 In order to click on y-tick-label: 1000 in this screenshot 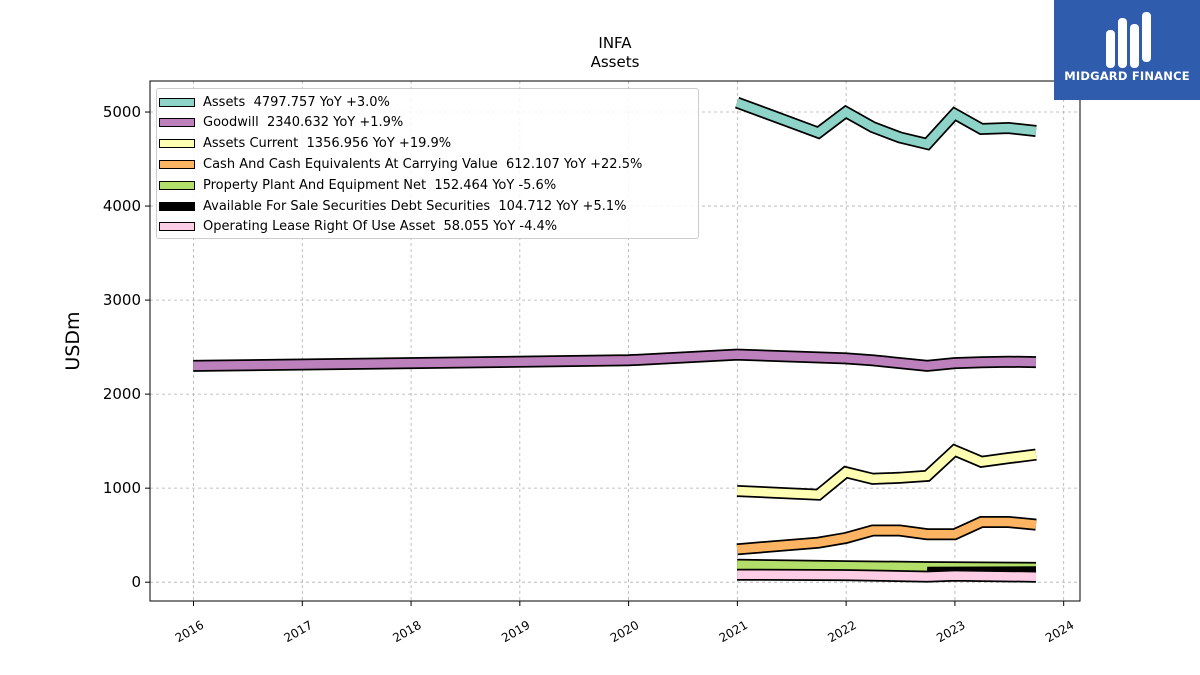, I will do `click(122, 488)`.